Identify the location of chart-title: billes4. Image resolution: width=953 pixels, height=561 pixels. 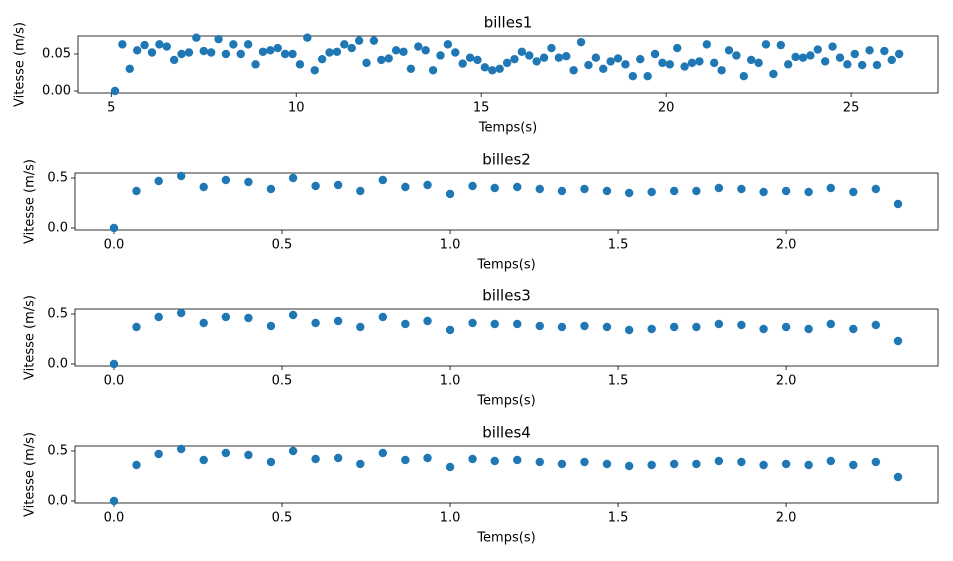
(506, 433).